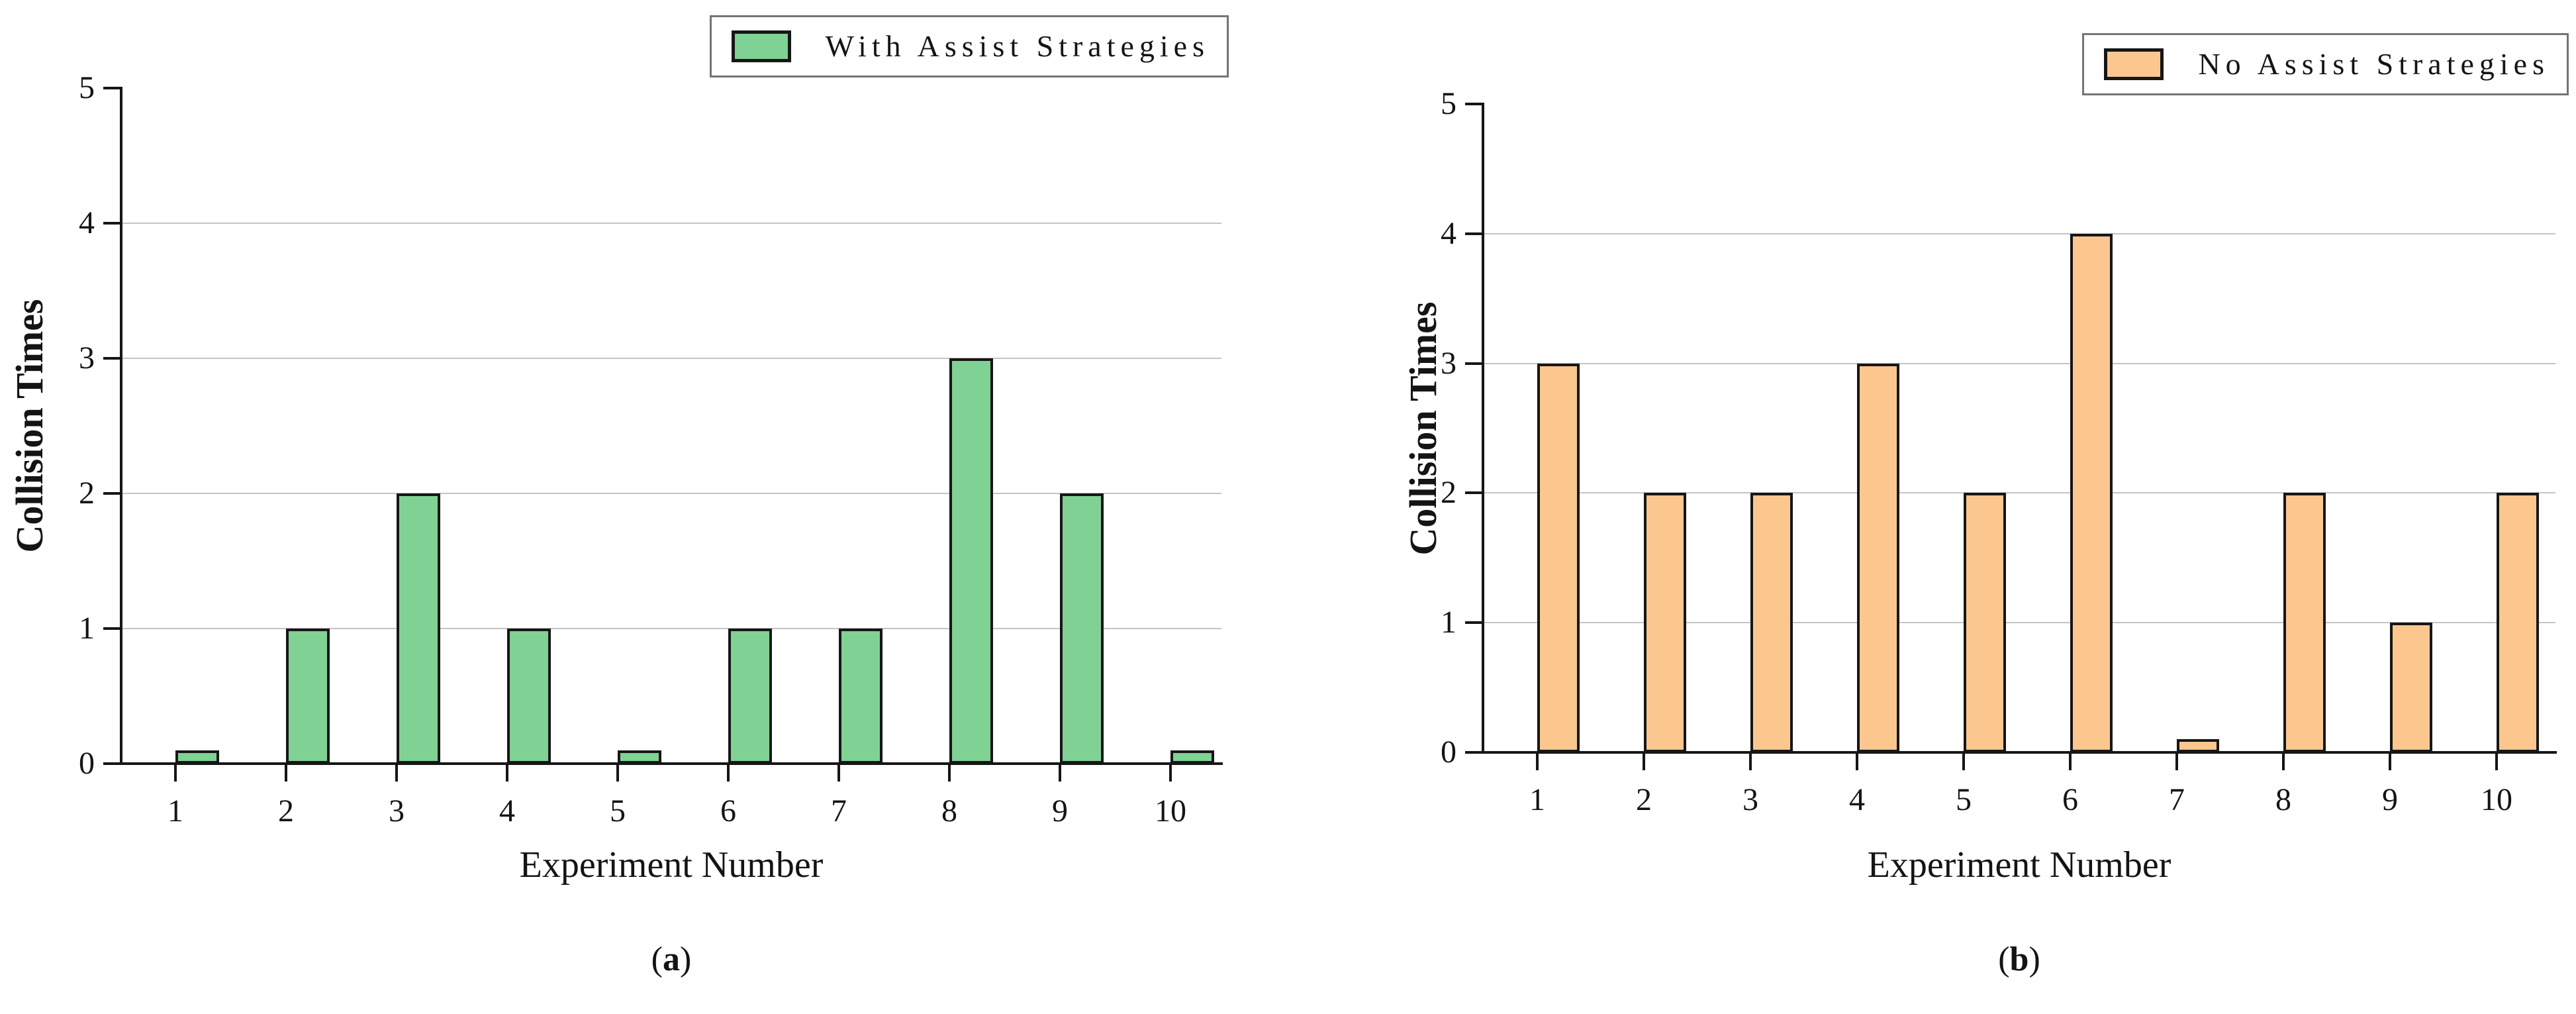 The width and height of the screenshot is (2576, 1014). What do you see at coordinates (671, 628) in the screenshot?
I see `gridline-y1` at bounding box center [671, 628].